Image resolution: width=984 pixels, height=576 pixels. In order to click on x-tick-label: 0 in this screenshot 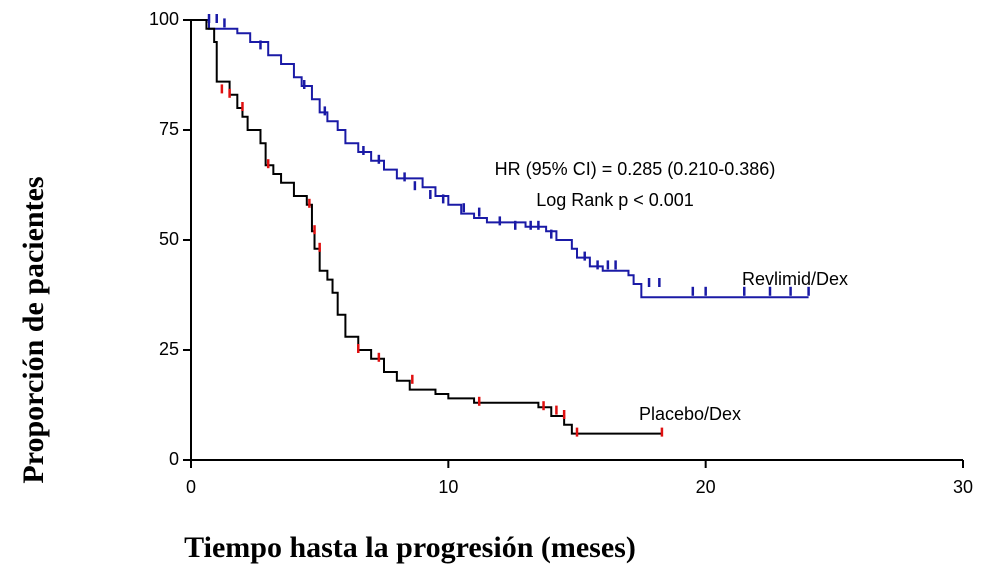, I will do `click(191, 487)`.